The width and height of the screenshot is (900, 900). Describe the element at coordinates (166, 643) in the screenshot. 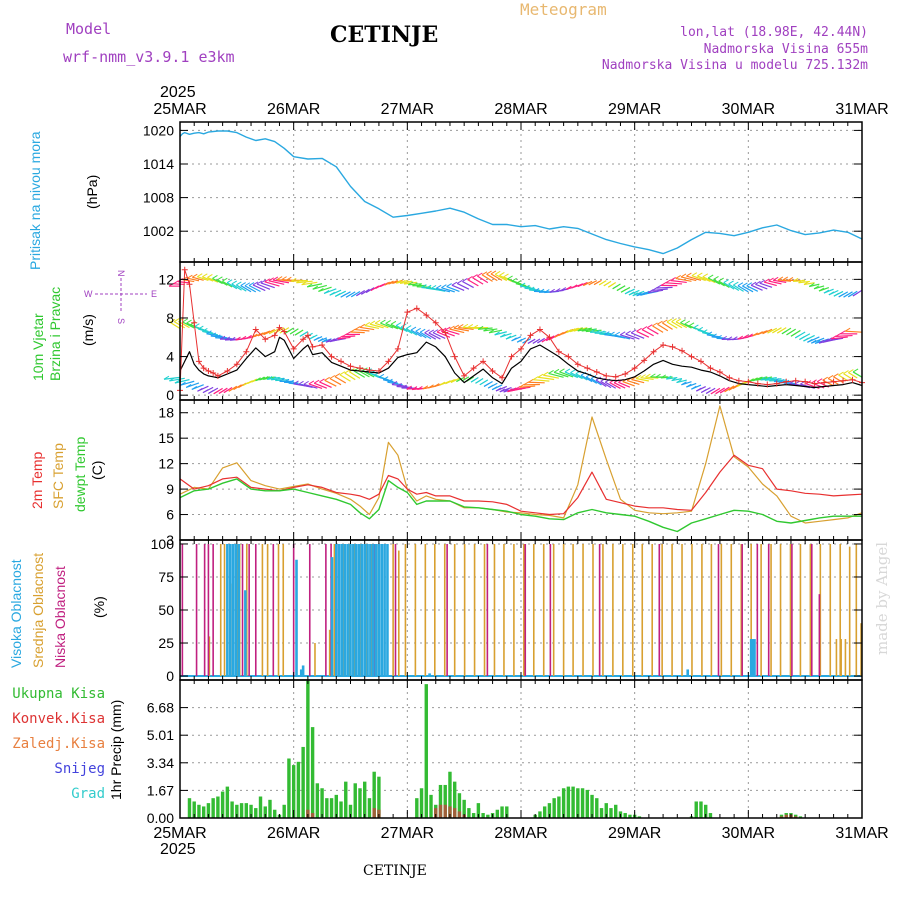

I see `y-tick-label: 25` at that location.